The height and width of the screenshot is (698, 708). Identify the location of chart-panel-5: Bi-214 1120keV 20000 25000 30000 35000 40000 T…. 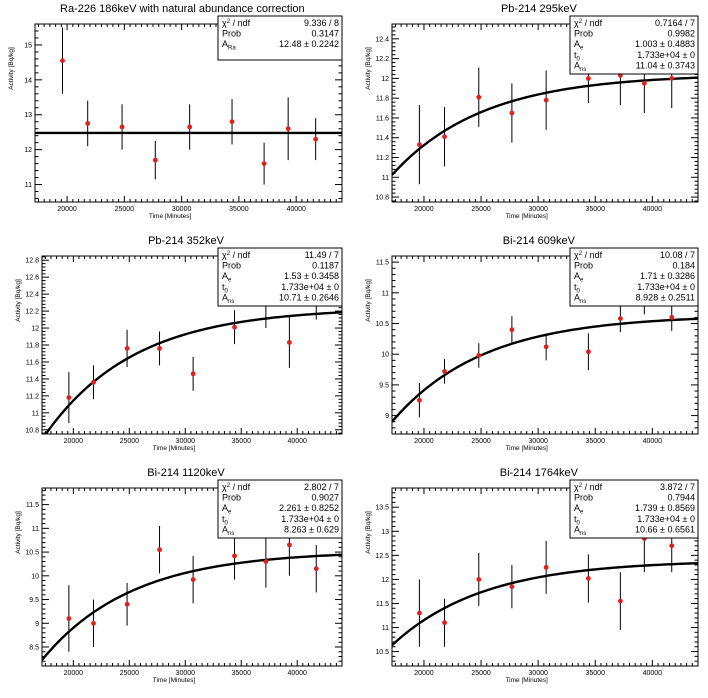
(179, 575).